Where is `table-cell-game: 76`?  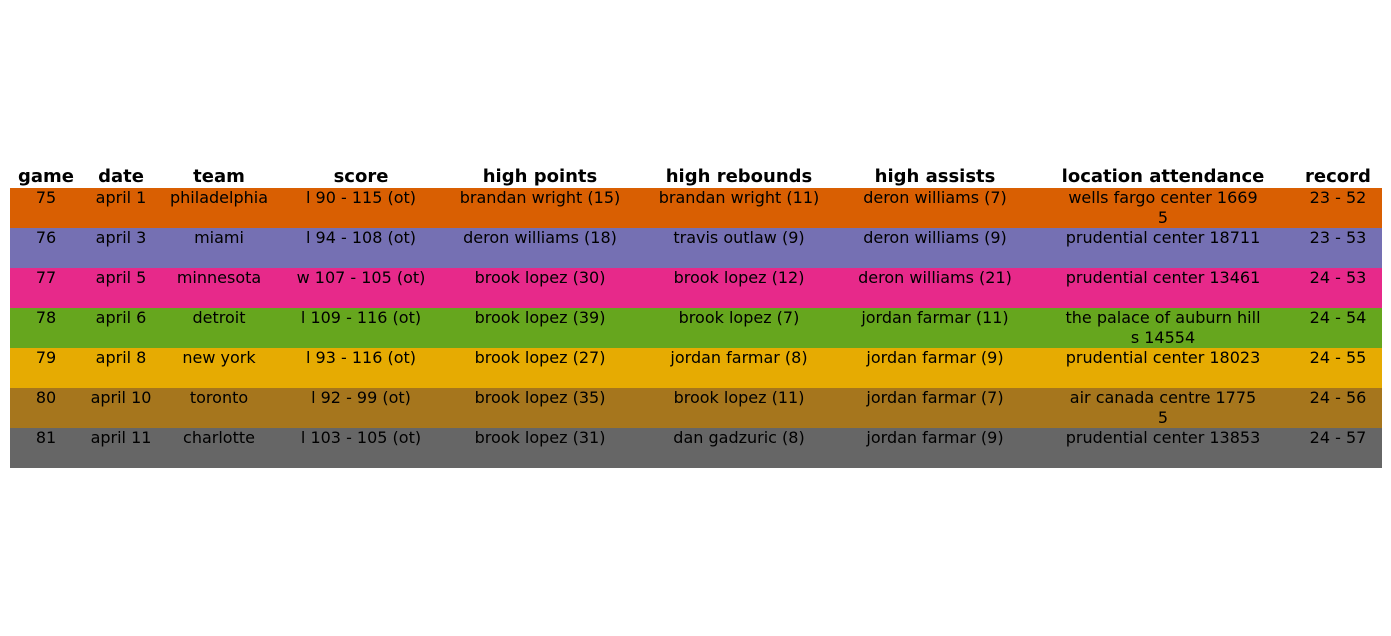
table-cell-game: 76 is located at coordinates (46, 237).